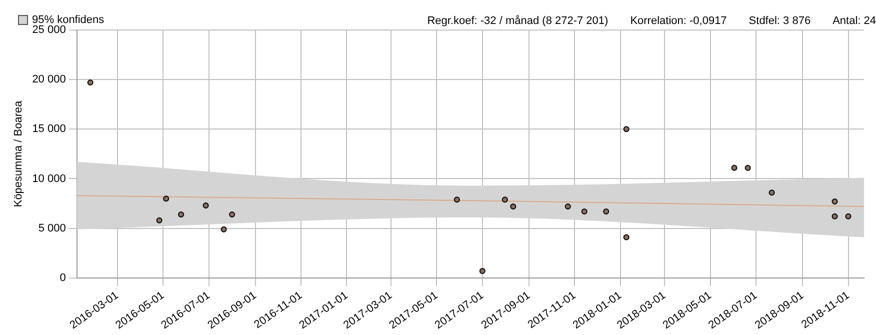 This screenshot has height=335, width=876. I want to click on text: Korrelation: -0,0917, so click(678, 21).